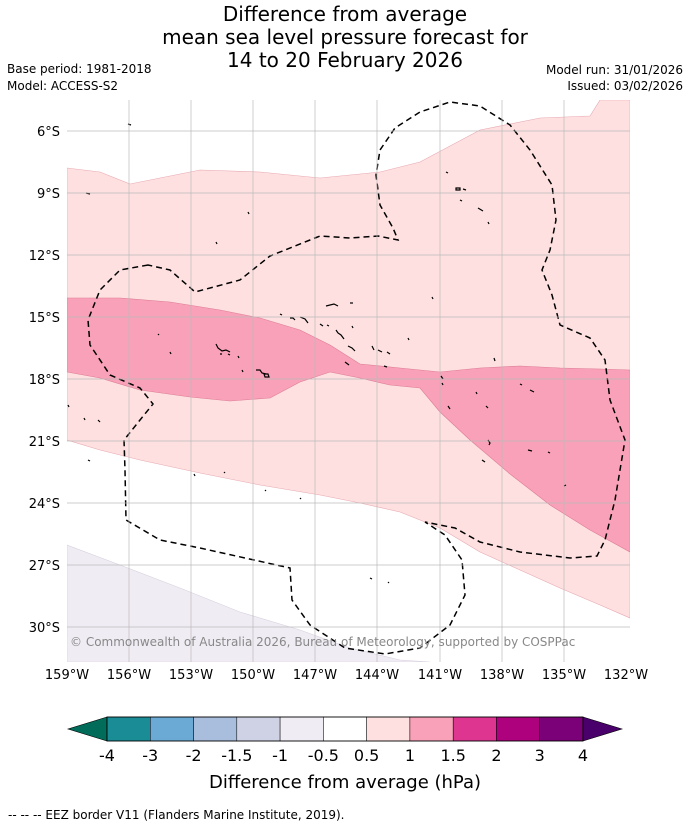 This screenshot has height=827, width=690. I want to click on colorbar-tick-label: -2, so click(194, 755).